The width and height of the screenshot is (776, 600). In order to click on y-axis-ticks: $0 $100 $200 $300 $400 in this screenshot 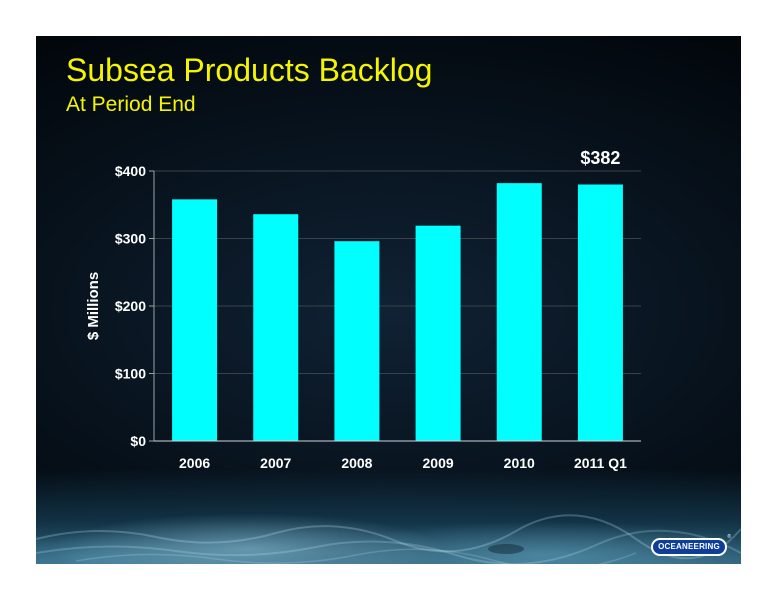, I will do `click(134, 306)`.